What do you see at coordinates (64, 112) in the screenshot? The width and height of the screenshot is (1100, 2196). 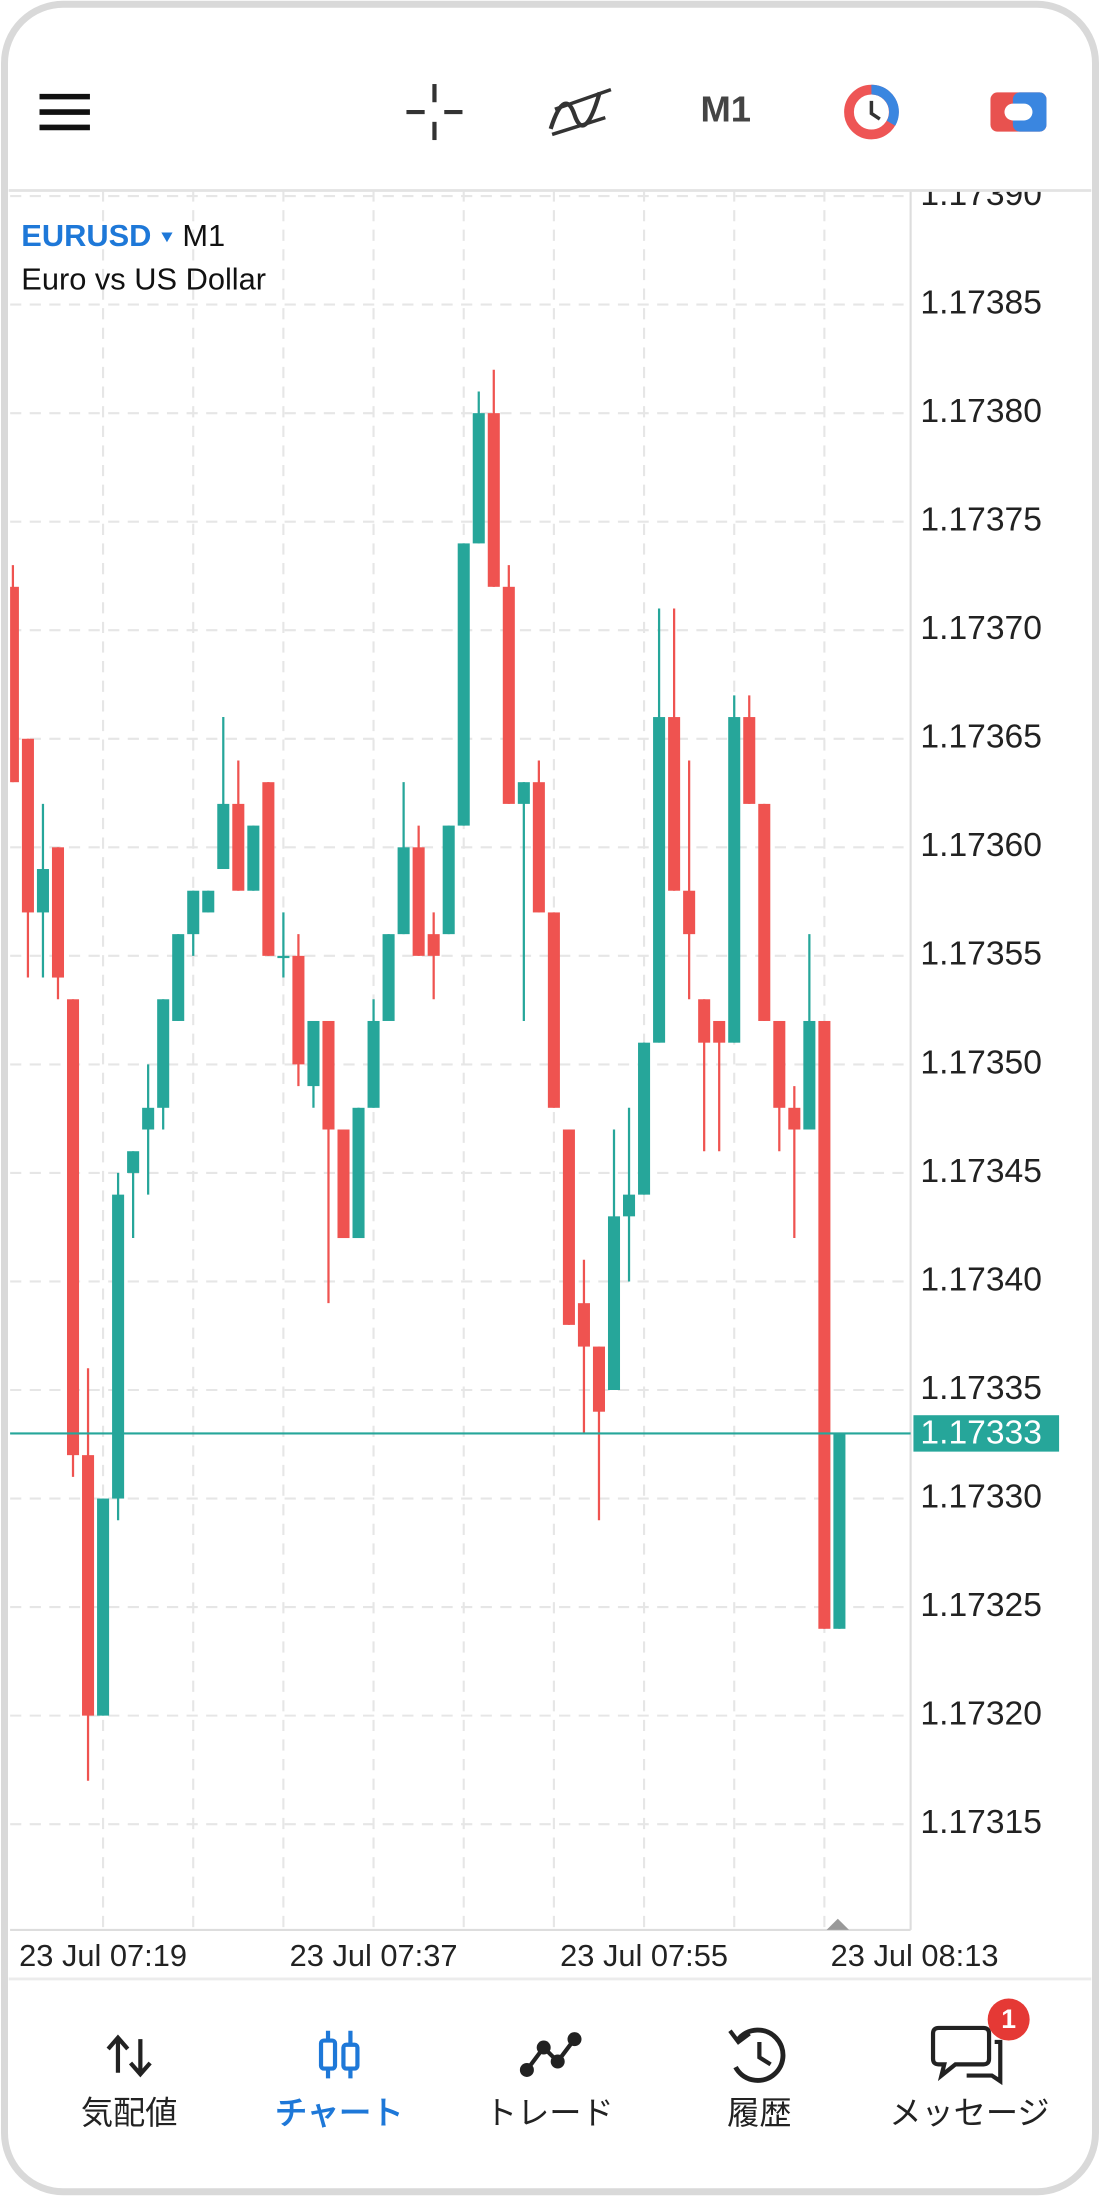 I see `menu-button` at bounding box center [64, 112].